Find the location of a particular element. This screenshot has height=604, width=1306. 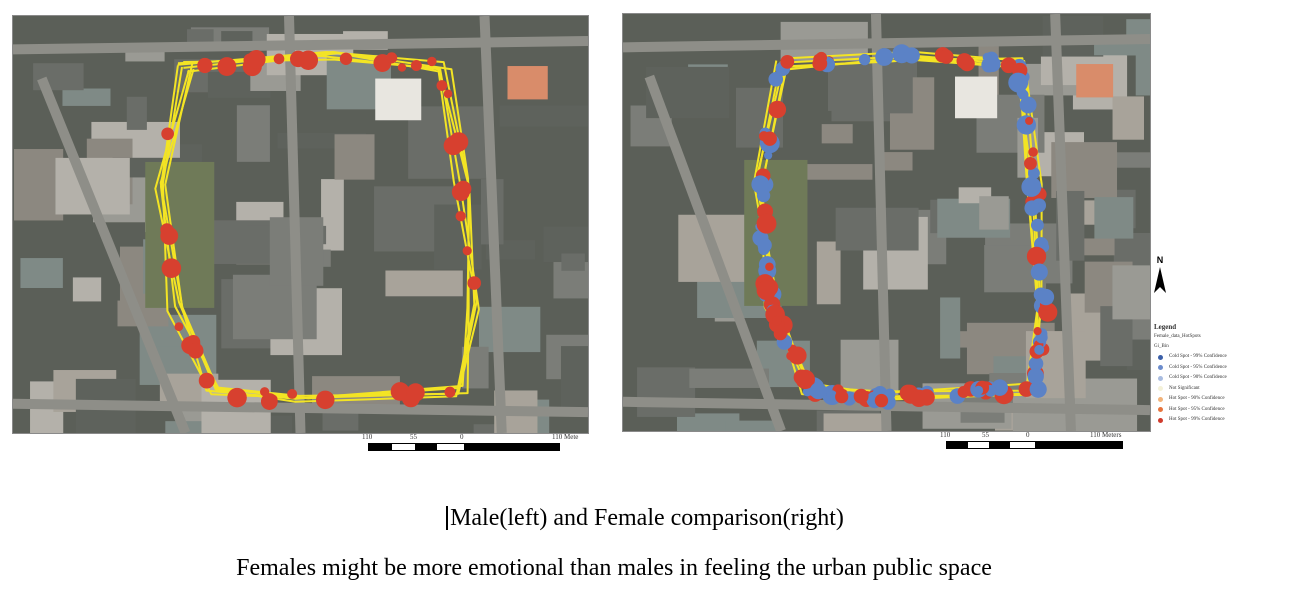

legend-item: Cold Spot - 90% Confidence is located at coordinates (1224, 378).